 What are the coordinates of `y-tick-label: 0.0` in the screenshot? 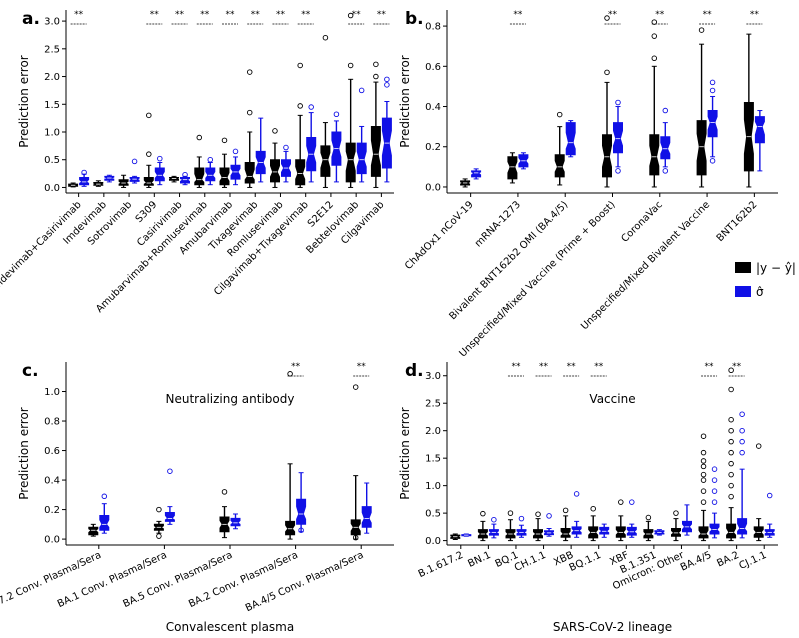 It's located at (433, 187).